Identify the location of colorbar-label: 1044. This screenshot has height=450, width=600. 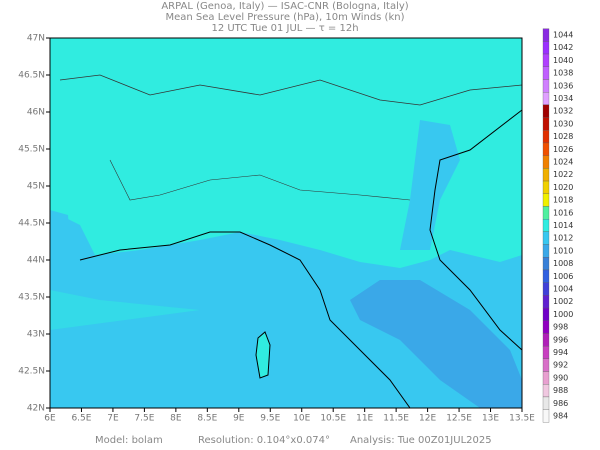
(563, 35).